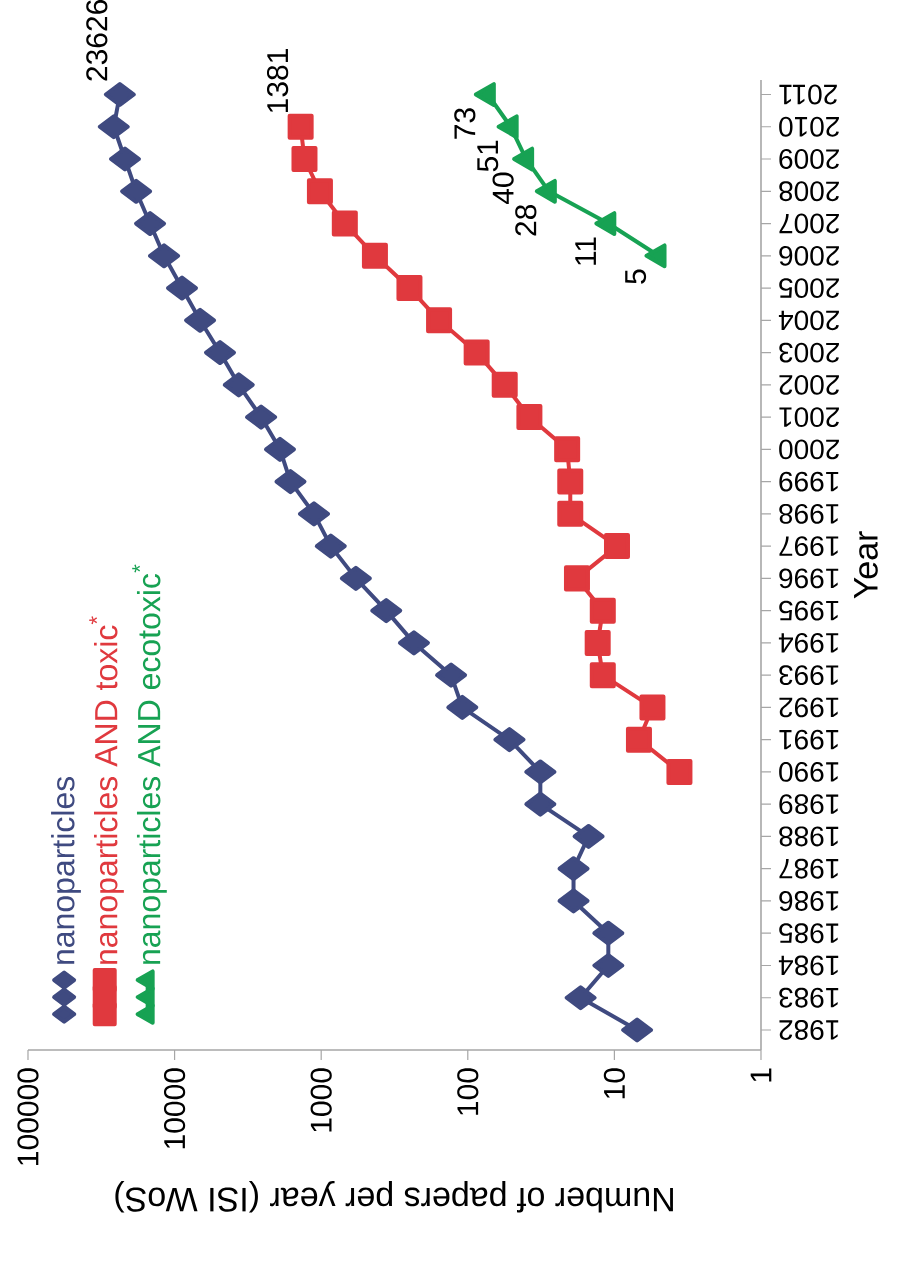 The height and width of the screenshot is (1261, 908). I want to click on data-label: 40, so click(503, 188).